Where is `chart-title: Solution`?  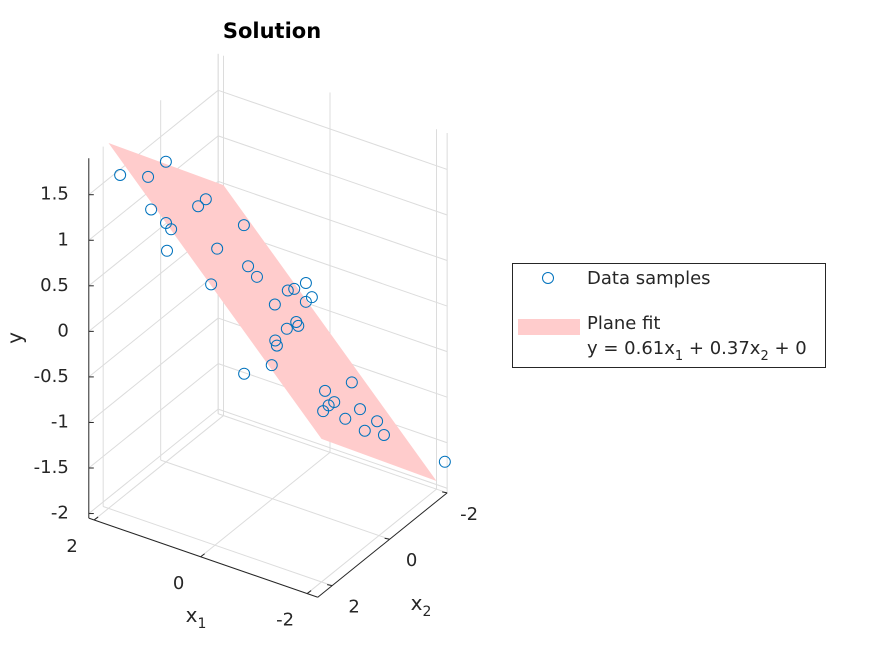
chart-title: Solution is located at coordinates (272, 31).